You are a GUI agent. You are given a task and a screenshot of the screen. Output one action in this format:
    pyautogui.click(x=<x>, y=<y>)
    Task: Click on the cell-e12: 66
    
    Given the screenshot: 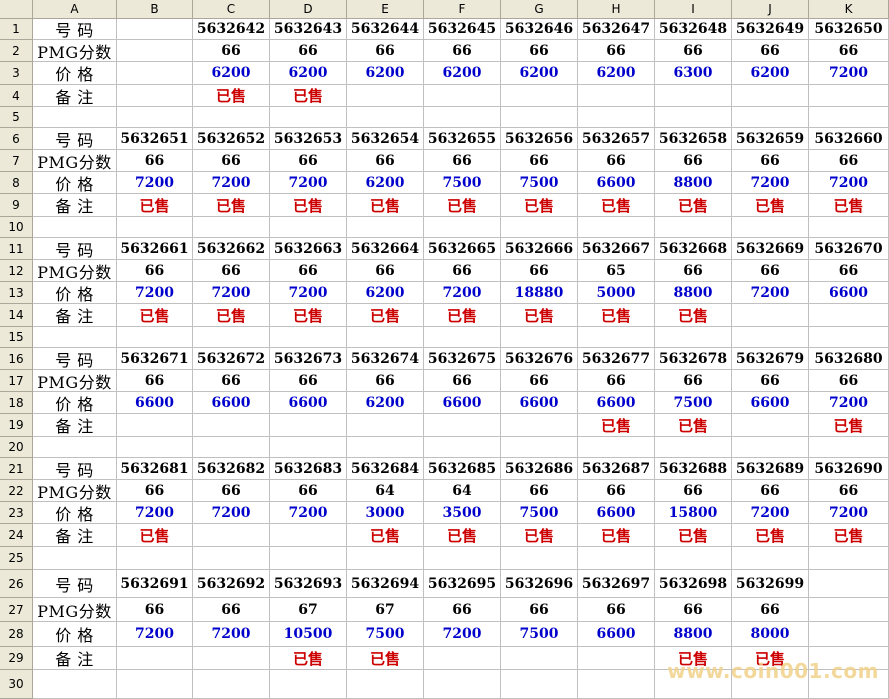 What is the action you would take?
    pyautogui.click(x=385, y=271)
    